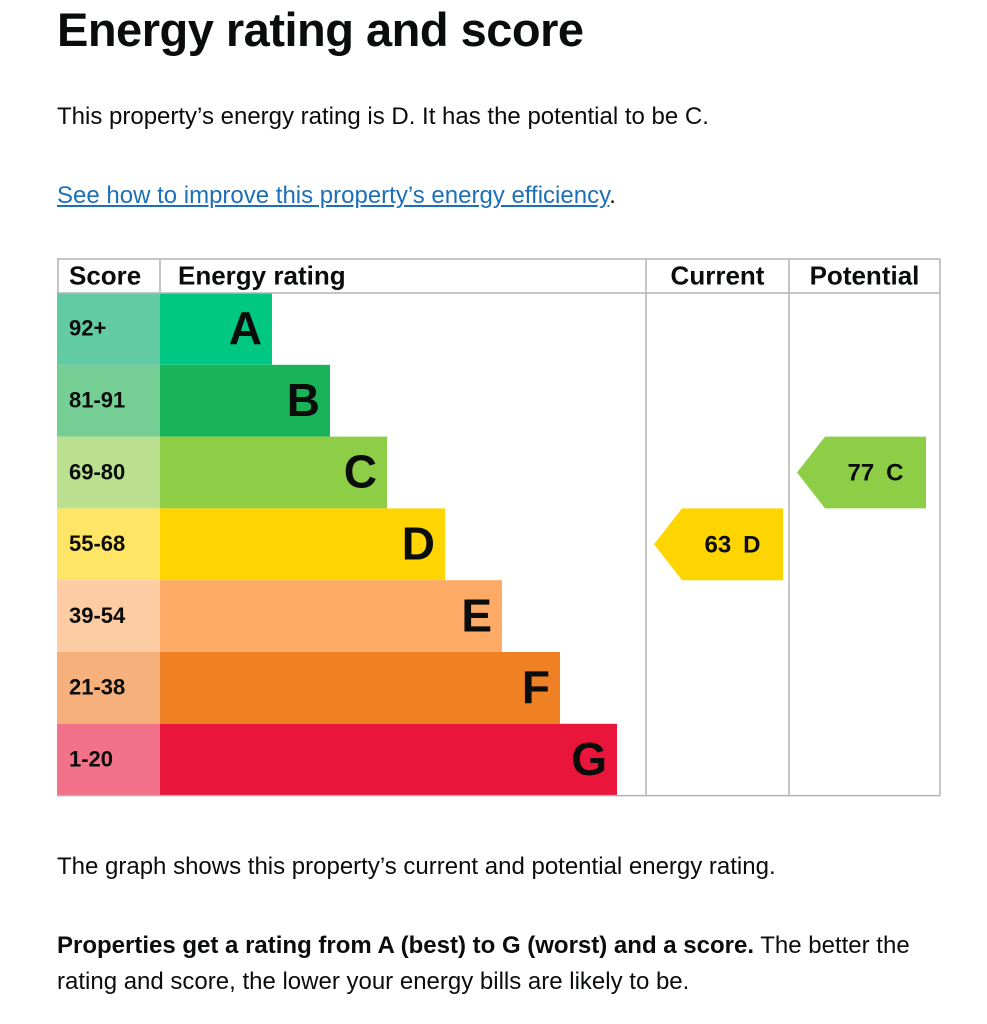  Describe the element at coordinates (751, 545) in the screenshot. I see `current-letter: D` at that location.